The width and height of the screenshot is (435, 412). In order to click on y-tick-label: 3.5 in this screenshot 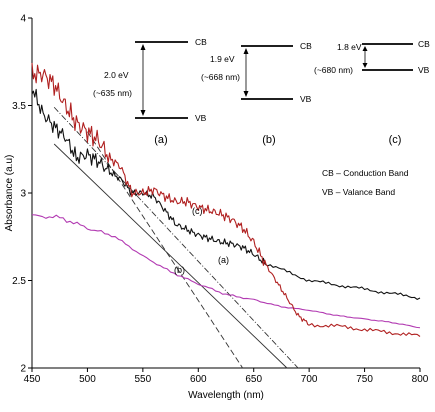, I will do `click(19, 106)`.